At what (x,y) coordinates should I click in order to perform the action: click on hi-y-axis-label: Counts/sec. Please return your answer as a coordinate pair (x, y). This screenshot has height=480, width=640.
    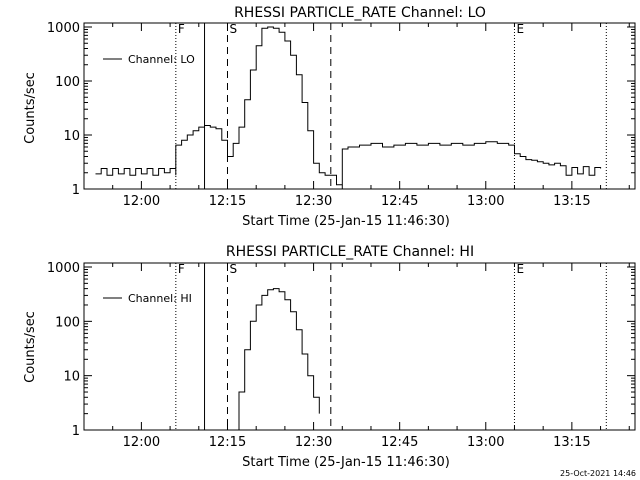
    Looking at the image, I should click on (30, 347).